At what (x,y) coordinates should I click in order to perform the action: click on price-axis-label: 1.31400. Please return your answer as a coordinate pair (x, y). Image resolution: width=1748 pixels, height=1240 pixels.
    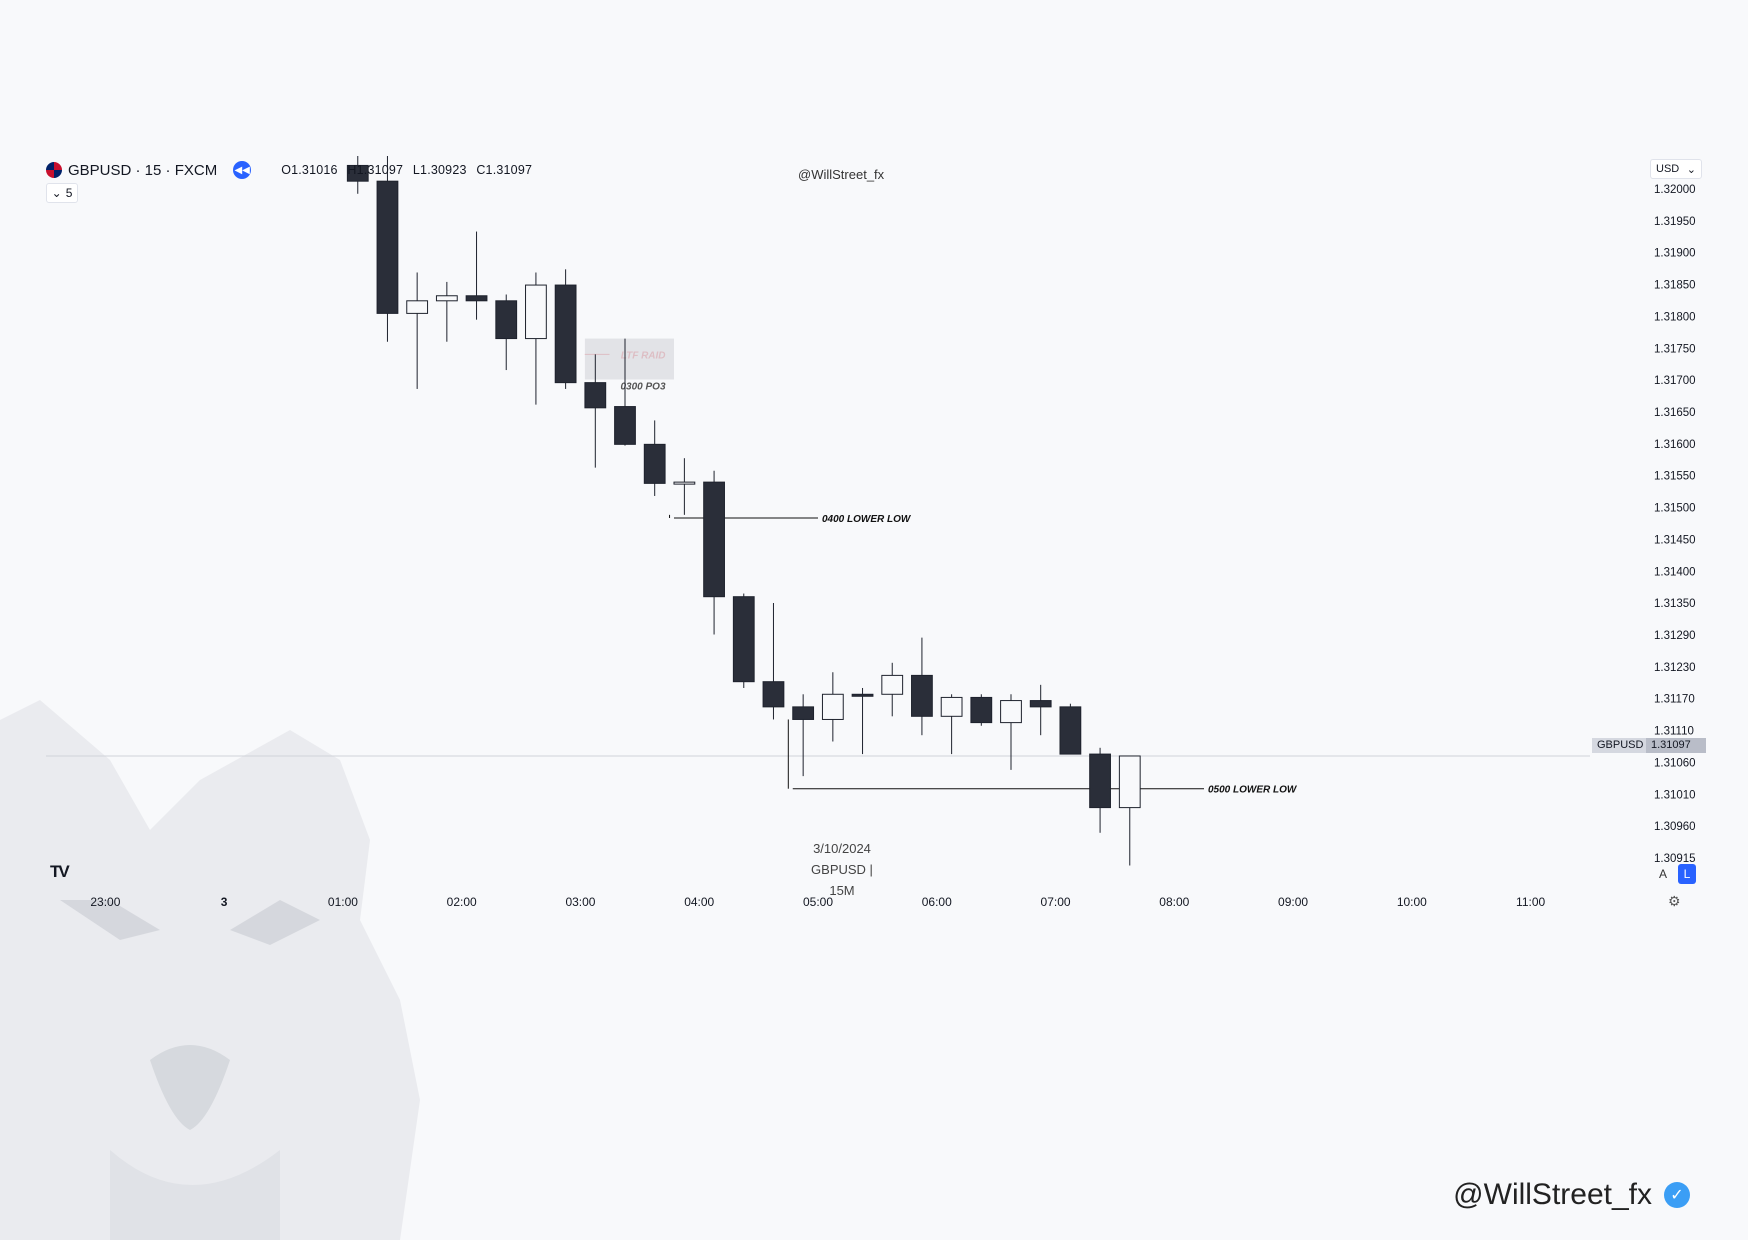
    Looking at the image, I should click on (1675, 572).